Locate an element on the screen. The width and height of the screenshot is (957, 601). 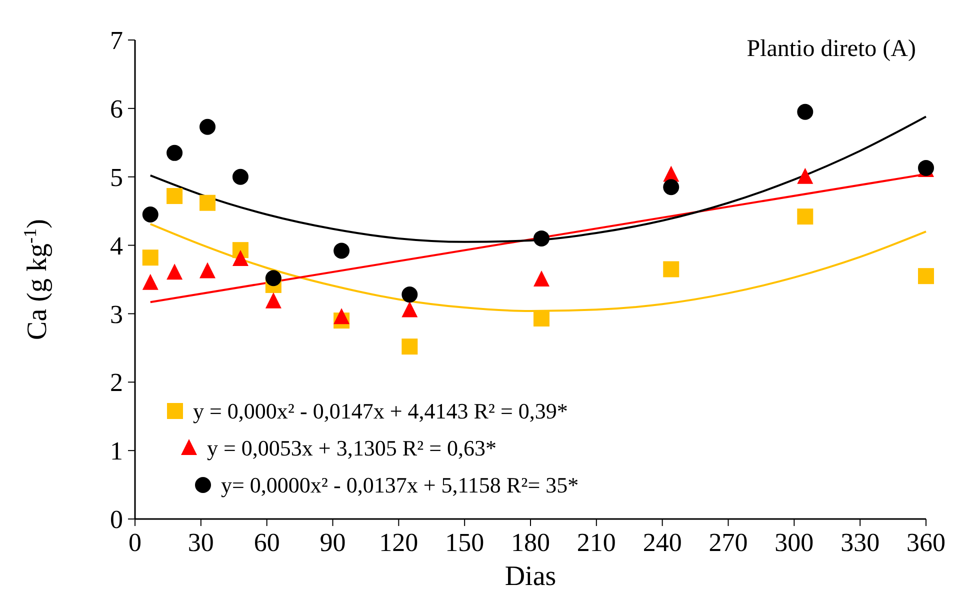
y-tick-label: 2 is located at coordinates (116, 383).